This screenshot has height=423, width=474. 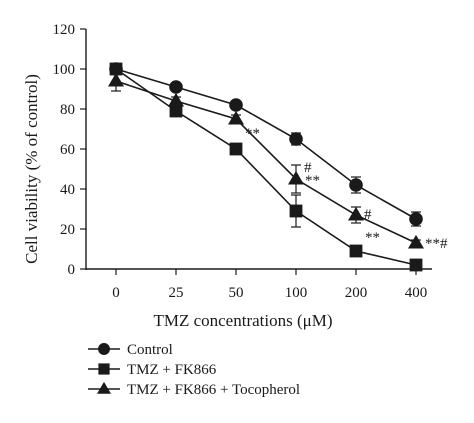 I want to click on y-tick-label: 100, so click(x=64, y=70).